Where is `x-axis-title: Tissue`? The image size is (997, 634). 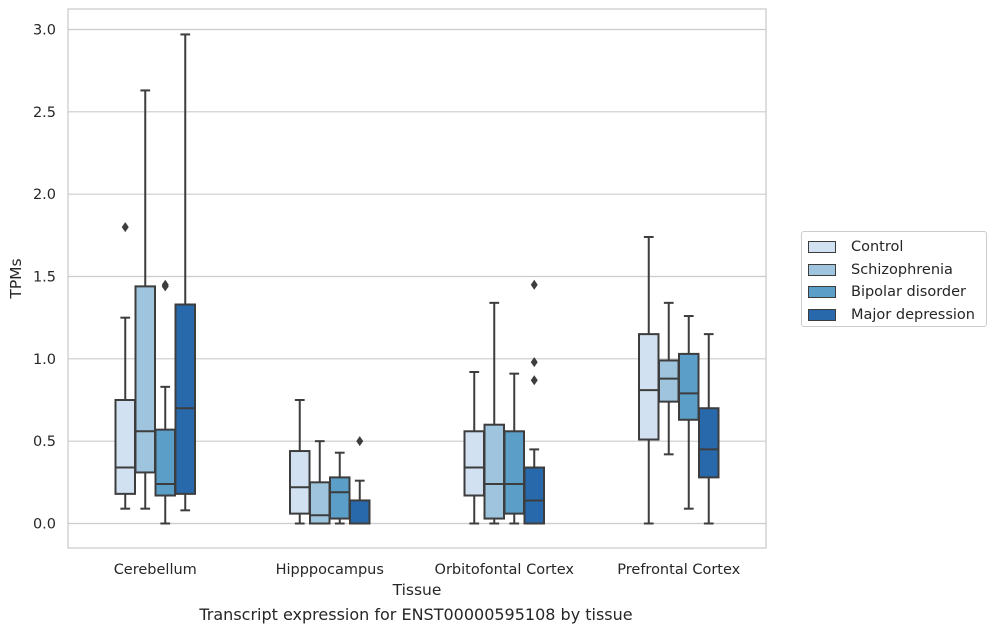 x-axis-title: Tissue is located at coordinates (417, 590).